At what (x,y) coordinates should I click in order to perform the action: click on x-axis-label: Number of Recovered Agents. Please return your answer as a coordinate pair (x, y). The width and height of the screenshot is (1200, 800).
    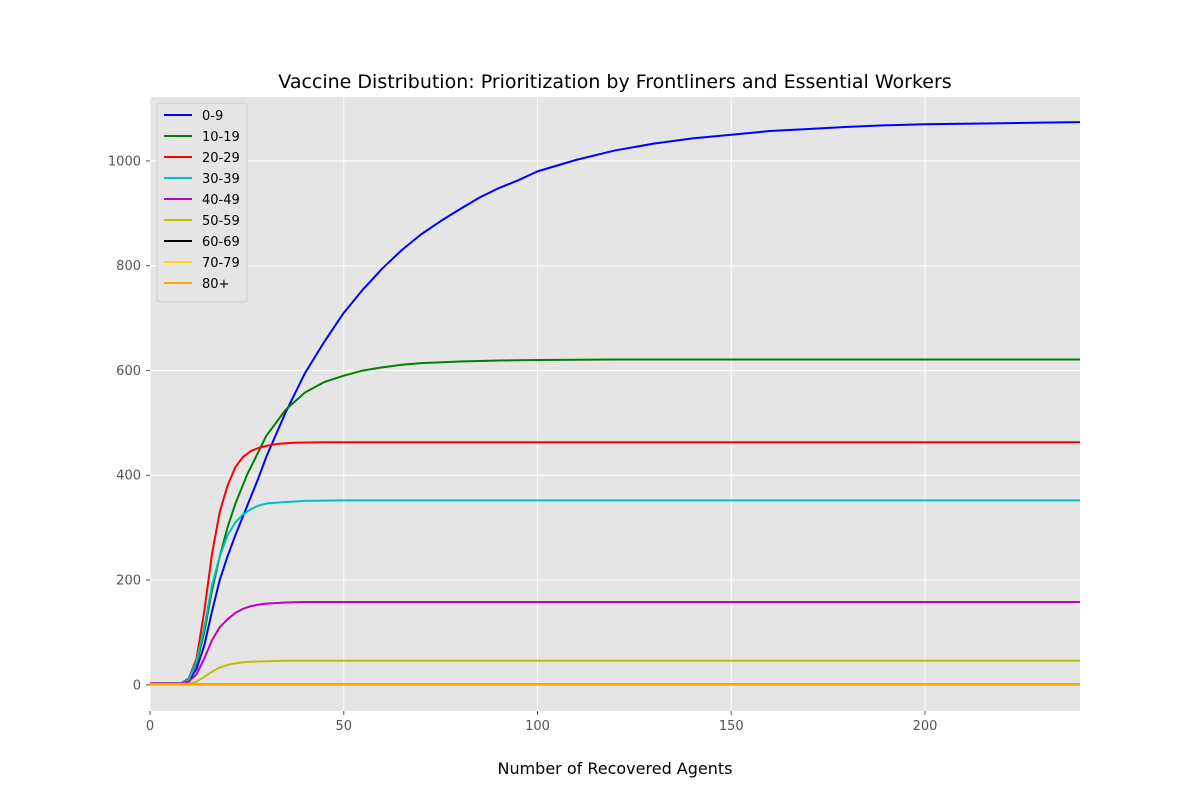
    Looking at the image, I should click on (614, 768).